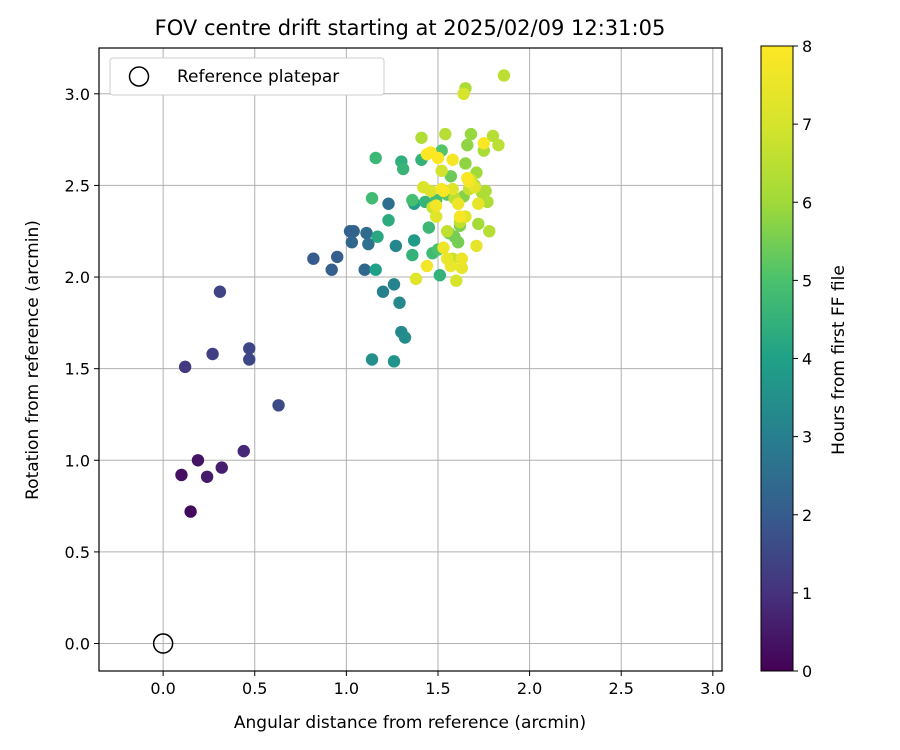 The height and width of the screenshot is (750, 900). What do you see at coordinates (804, 359) in the screenshot?
I see `colorbar: 0 1 2 3 4 5 6 7 8 Hours from first FF file` at bounding box center [804, 359].